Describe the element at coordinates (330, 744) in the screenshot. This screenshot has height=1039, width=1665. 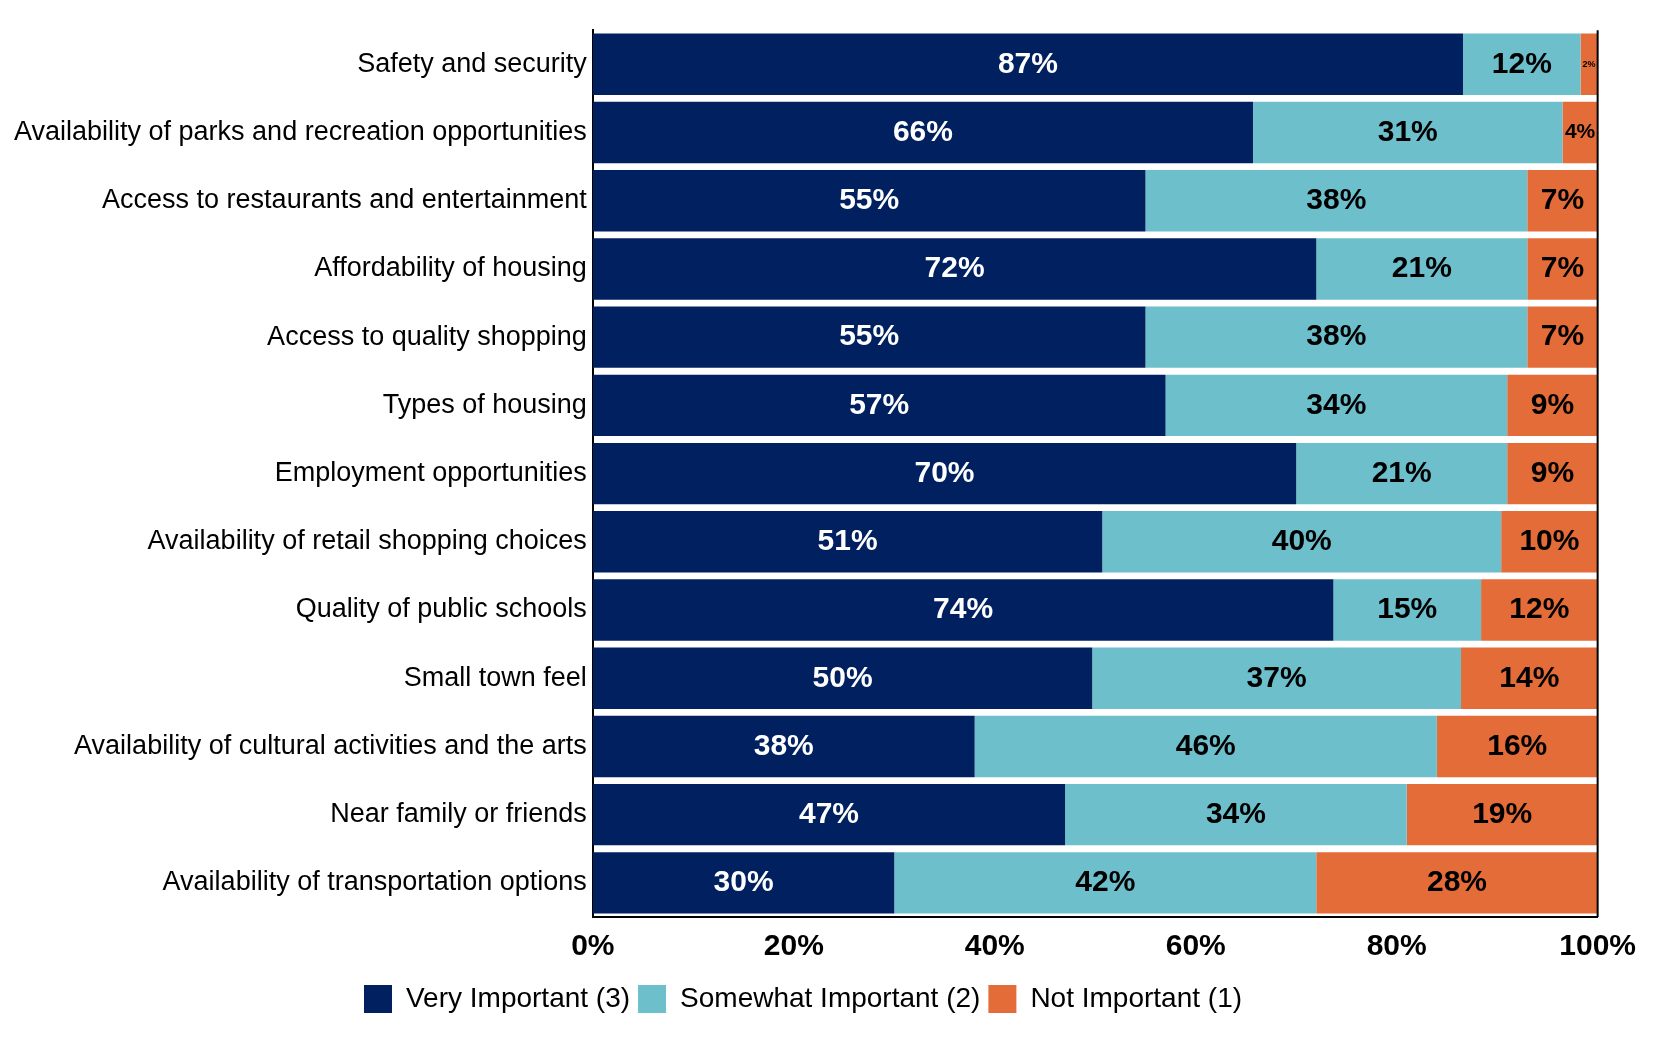
I see `y-tick-label: Availability of cultural activities and the arts` at that location.